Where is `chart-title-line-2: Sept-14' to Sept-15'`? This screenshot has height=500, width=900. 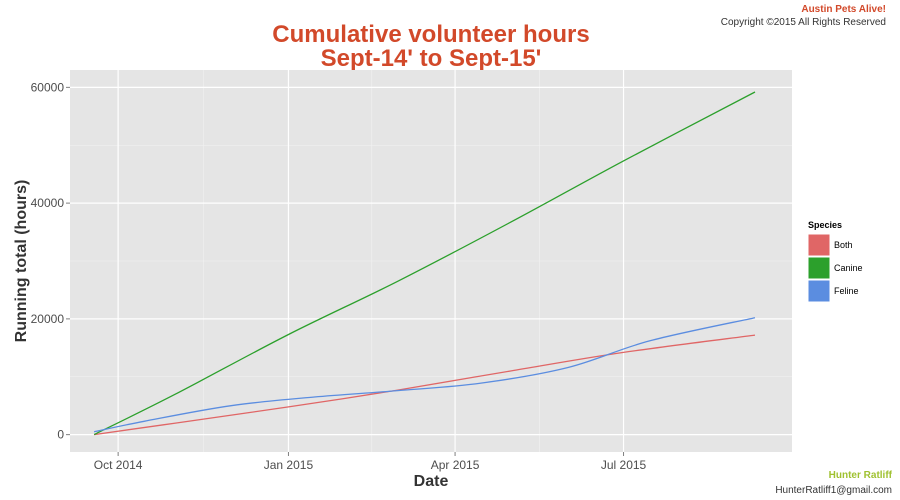 chart-title-line-2: Sept-14' to Sept-15' is located at coordinates (431, 58).